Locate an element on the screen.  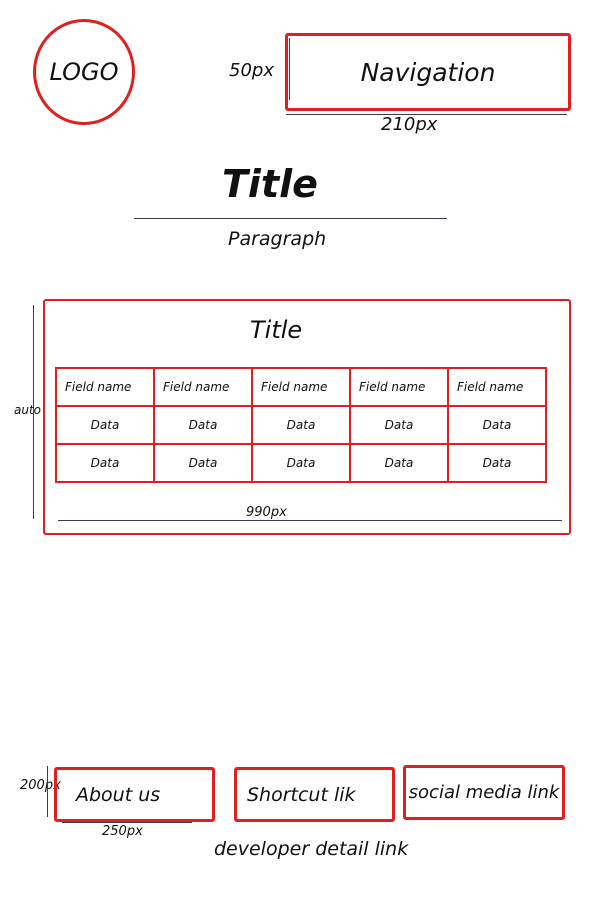
navigation-label: Navigation is located at coordinates (428, 72).